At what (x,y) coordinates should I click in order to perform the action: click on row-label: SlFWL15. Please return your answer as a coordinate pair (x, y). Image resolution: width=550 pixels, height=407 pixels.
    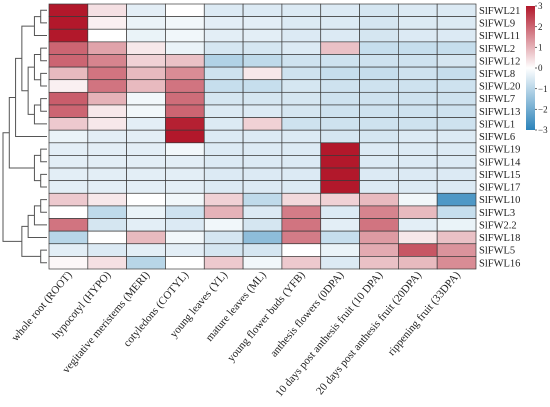
    Looking at the image, I should click on (499, 175).